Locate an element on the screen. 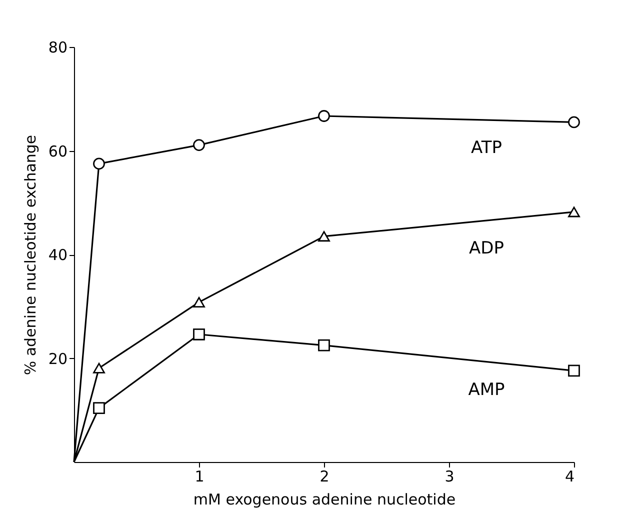 The width and height of the screenshot is (618, 525). series-label: AMP is located at coordinates (486, 390).